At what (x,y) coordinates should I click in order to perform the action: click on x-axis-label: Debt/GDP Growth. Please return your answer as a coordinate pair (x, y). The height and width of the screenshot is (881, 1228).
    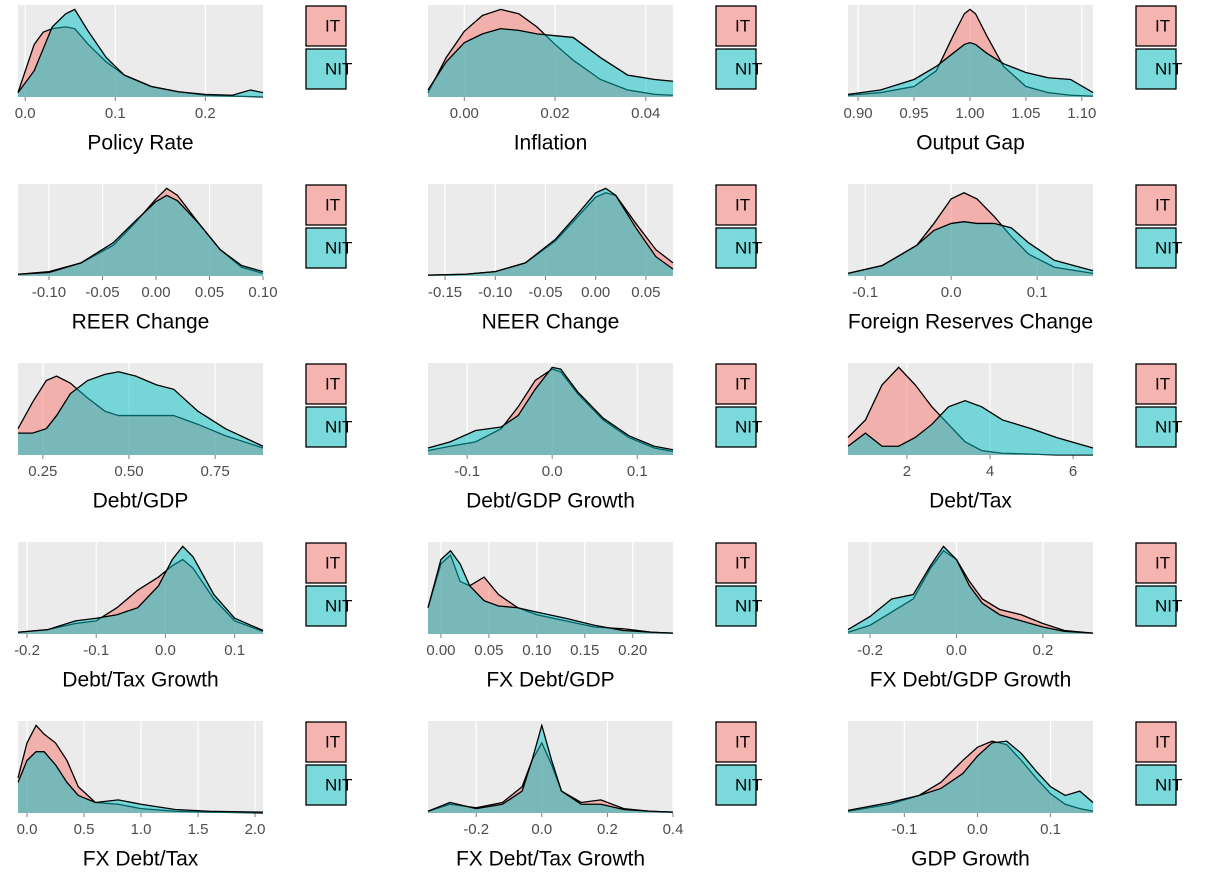
    Looking at the image, I should click on (550, 501).